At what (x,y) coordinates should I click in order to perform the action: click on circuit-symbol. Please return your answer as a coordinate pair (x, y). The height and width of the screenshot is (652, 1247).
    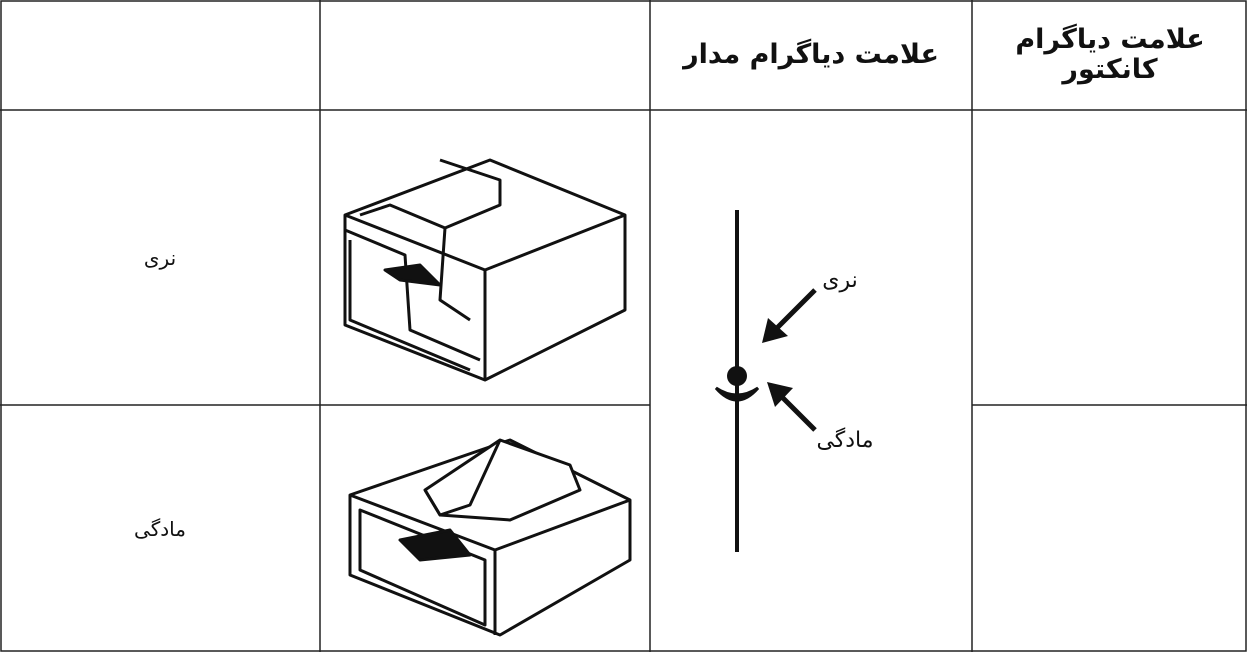
    Looking at the image, I should click on (765, 381).